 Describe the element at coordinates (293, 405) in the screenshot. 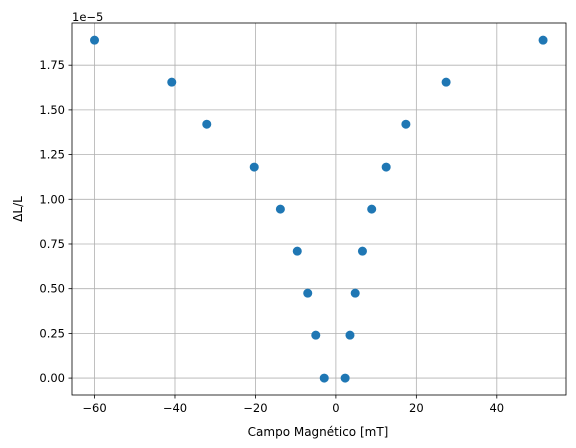

I see `x-axis-ticks: −60 −40 −20 0 20 40` at that location.